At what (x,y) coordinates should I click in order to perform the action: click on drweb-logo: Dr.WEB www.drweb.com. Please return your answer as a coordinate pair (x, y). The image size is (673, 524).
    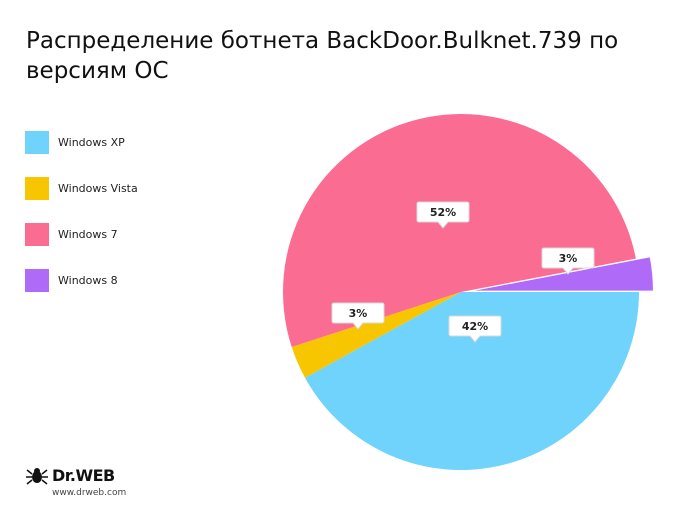
    Looking at the image, I should click on (76, 482).